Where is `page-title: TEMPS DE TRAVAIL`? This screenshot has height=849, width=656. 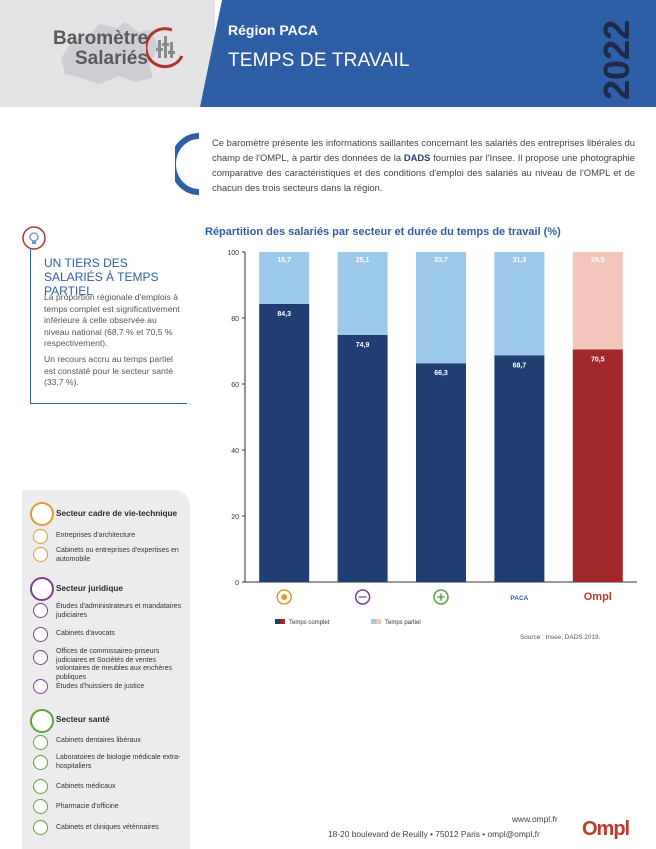 page-title: TEMPS DE TRAVAIL is located at coordinates (319, 60).